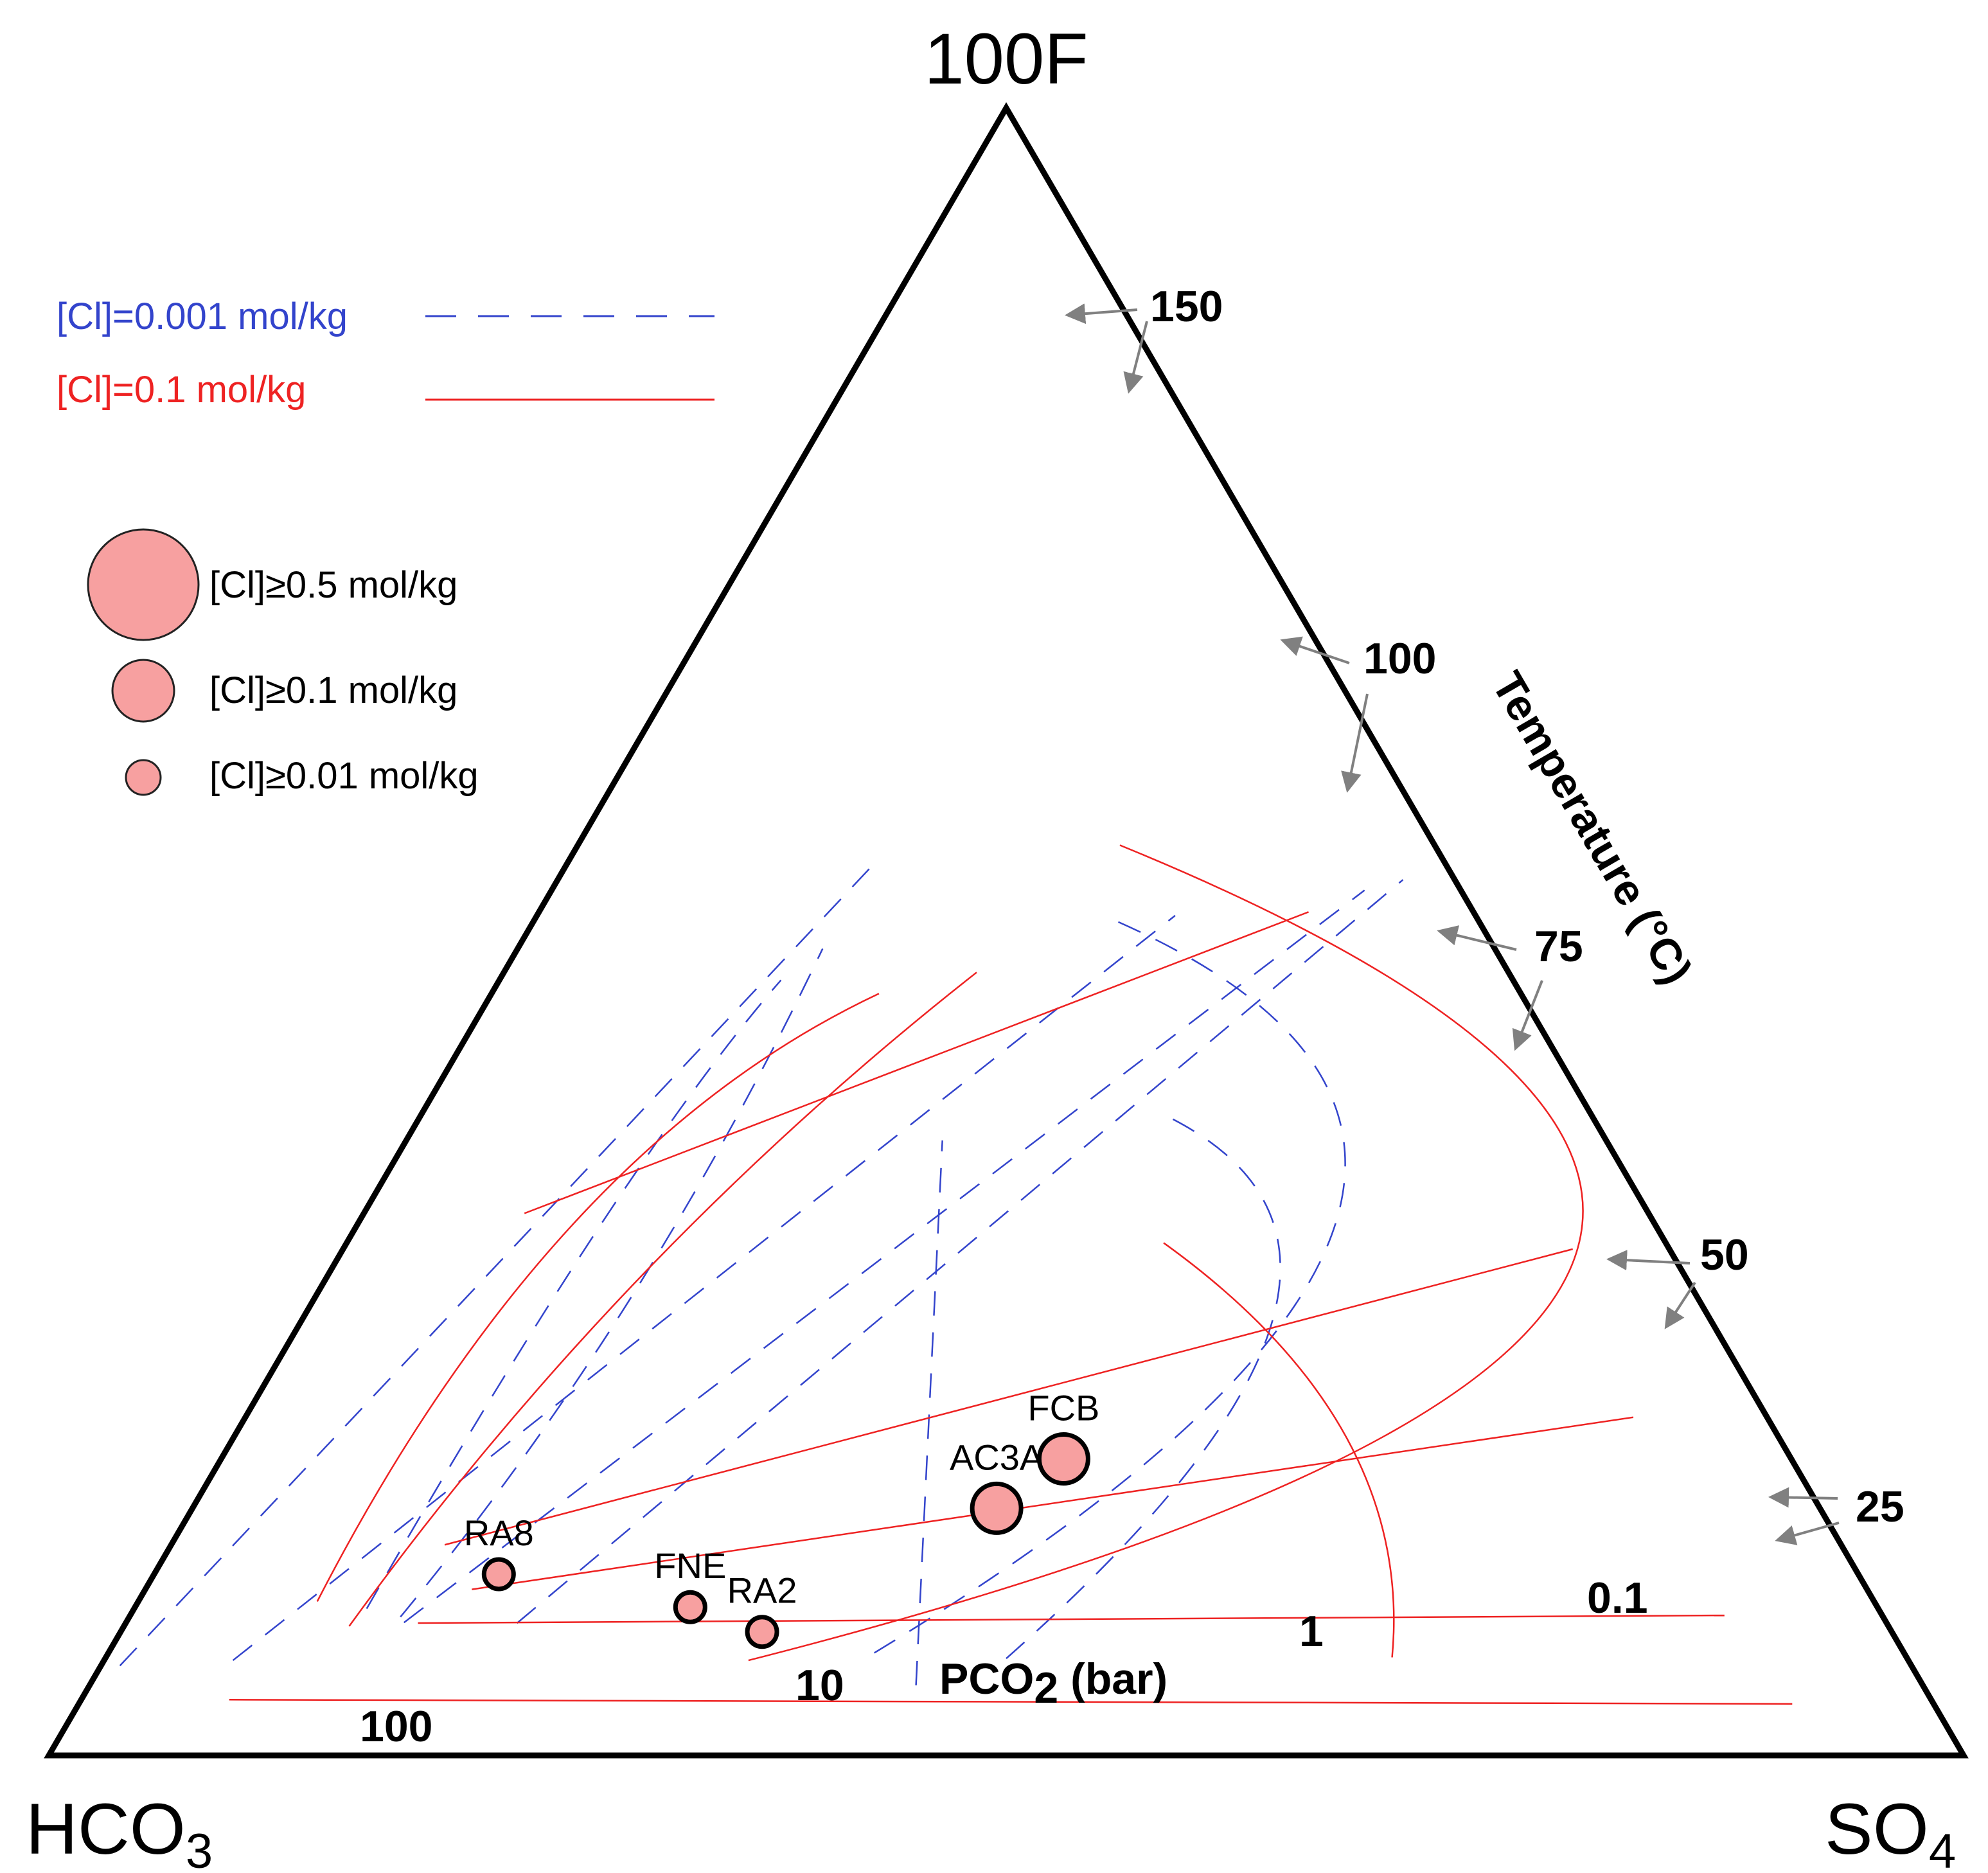 The image size is (1988, 1873). Describe the element at coordinates (1186, 306) in the screenshot. I see `temperature-label-150: 150` at that location.